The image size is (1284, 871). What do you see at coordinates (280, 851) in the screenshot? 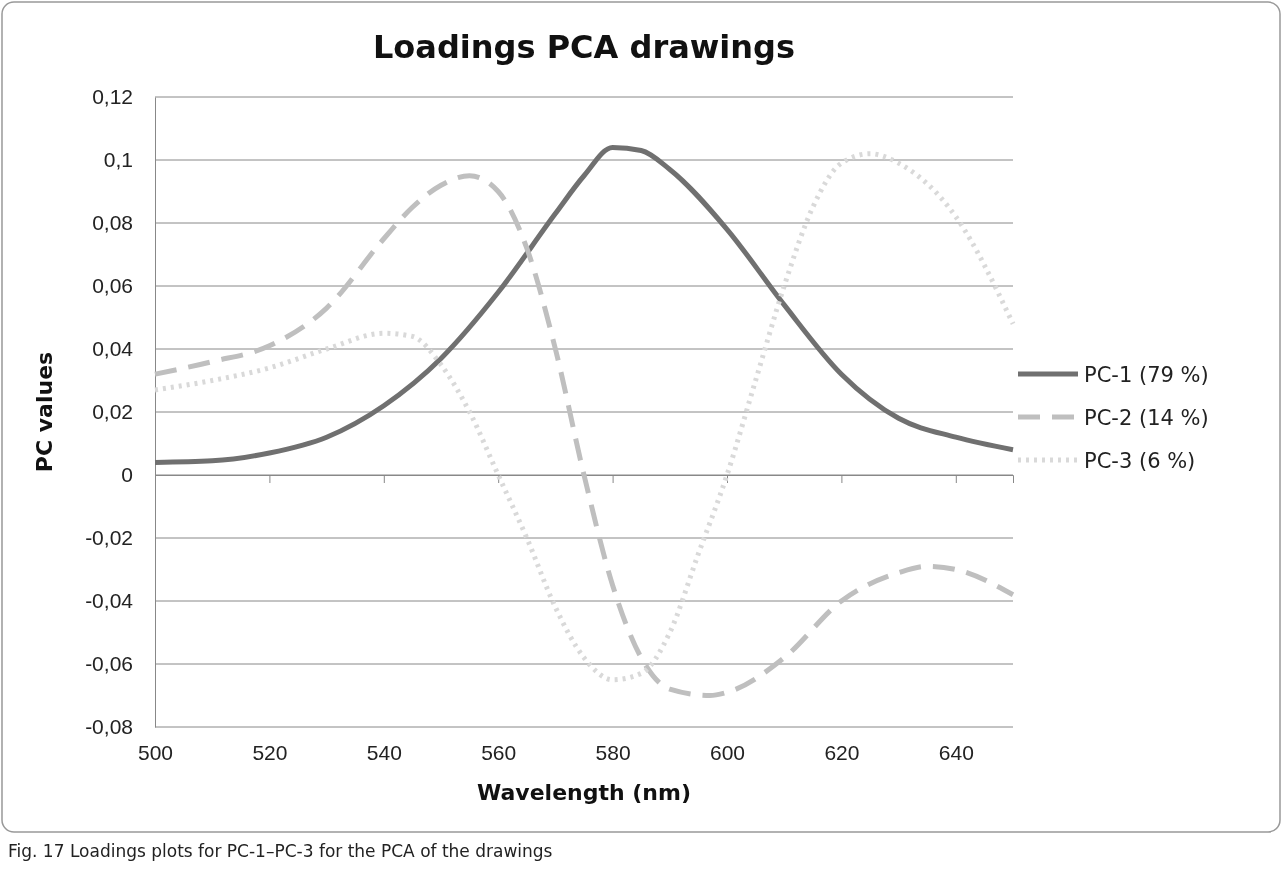
I see `caption: Fig. 17 Loadings plots for PC-1–PC-3 for the PCA of the drawings` at bounding box center [280, 851].